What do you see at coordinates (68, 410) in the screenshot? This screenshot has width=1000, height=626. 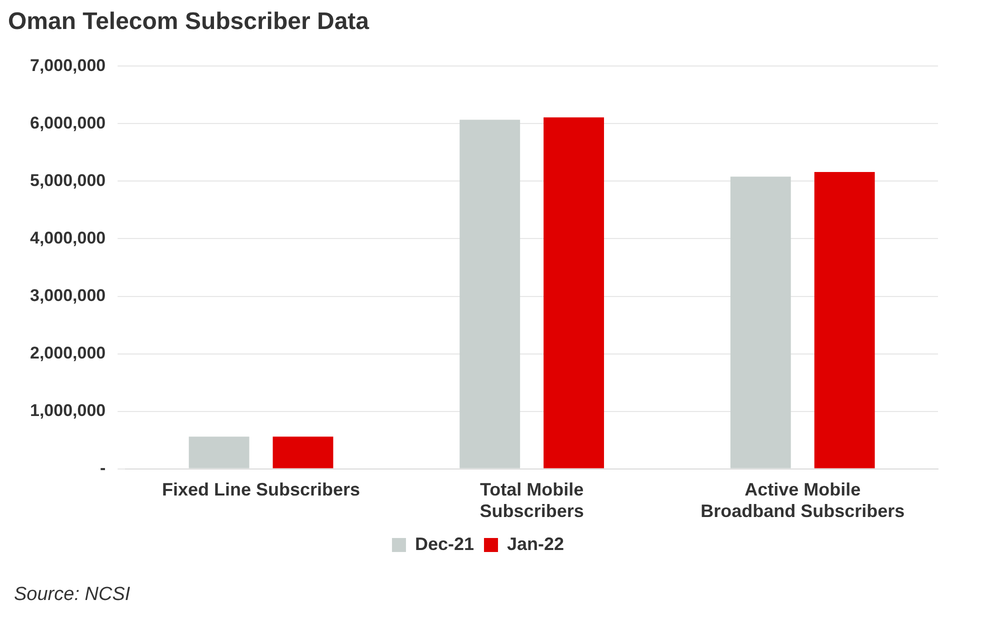 I see `y-tick-label: 1,000,000` at bounding box center [68, 410].